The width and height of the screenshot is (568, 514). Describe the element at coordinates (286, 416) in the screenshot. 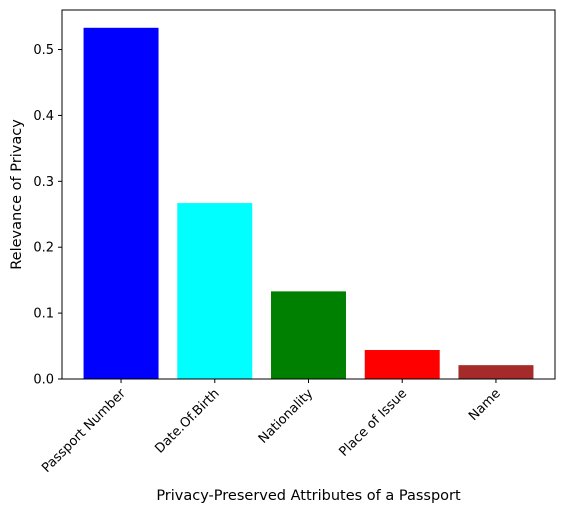

I see `x-tick-label: Nationality` at that location.